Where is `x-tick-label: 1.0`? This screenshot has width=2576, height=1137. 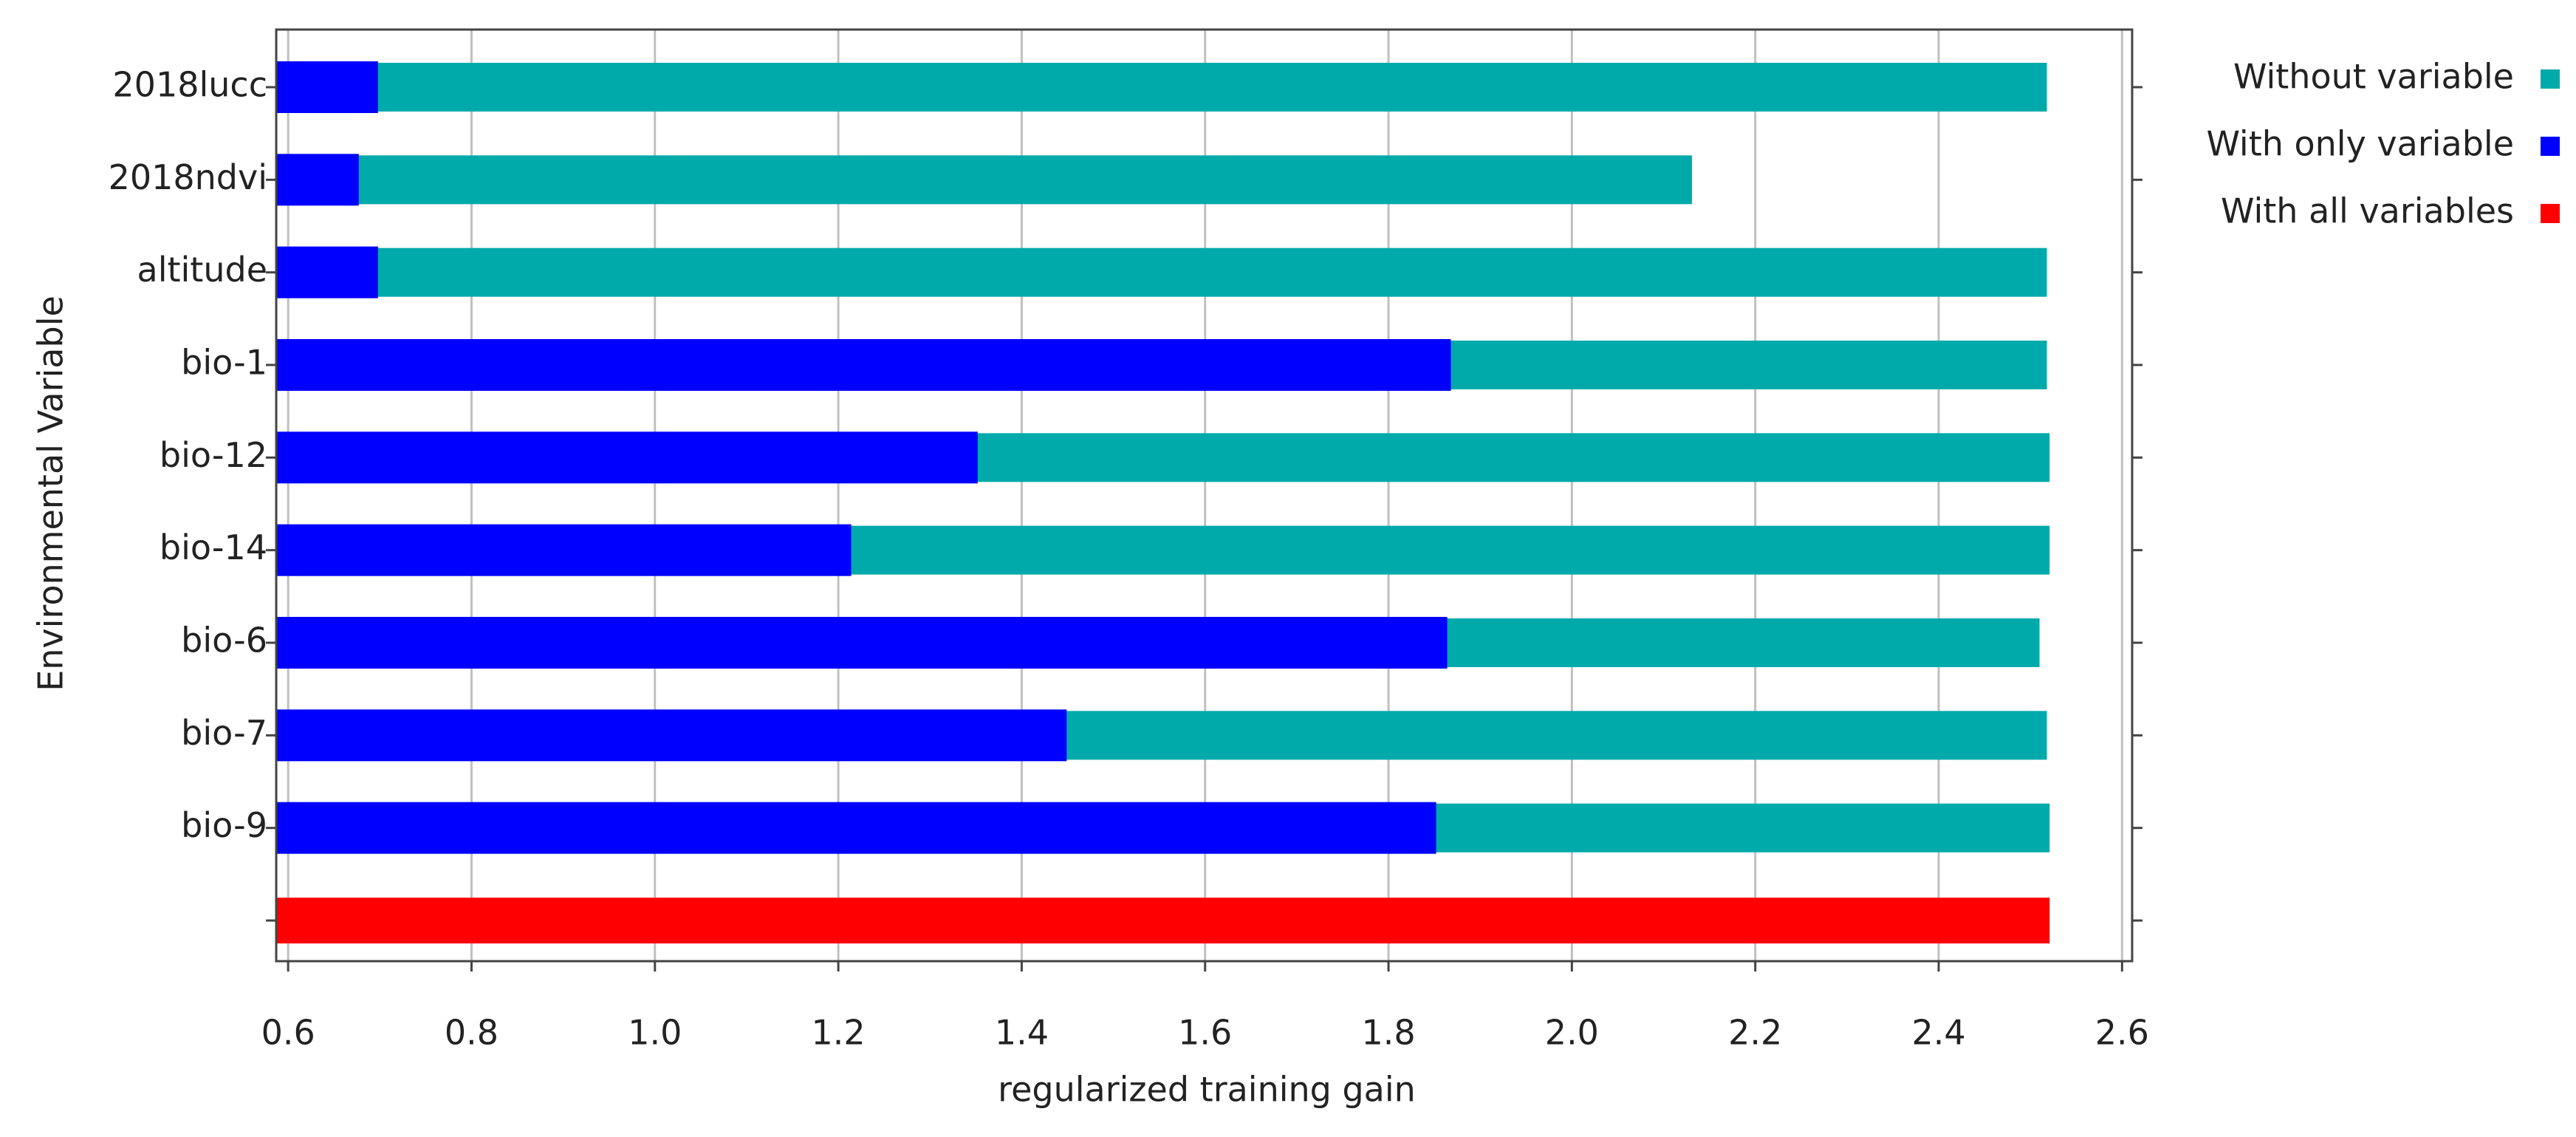 x-tick-label: 1.0 is located at coordinates (655, 1033).